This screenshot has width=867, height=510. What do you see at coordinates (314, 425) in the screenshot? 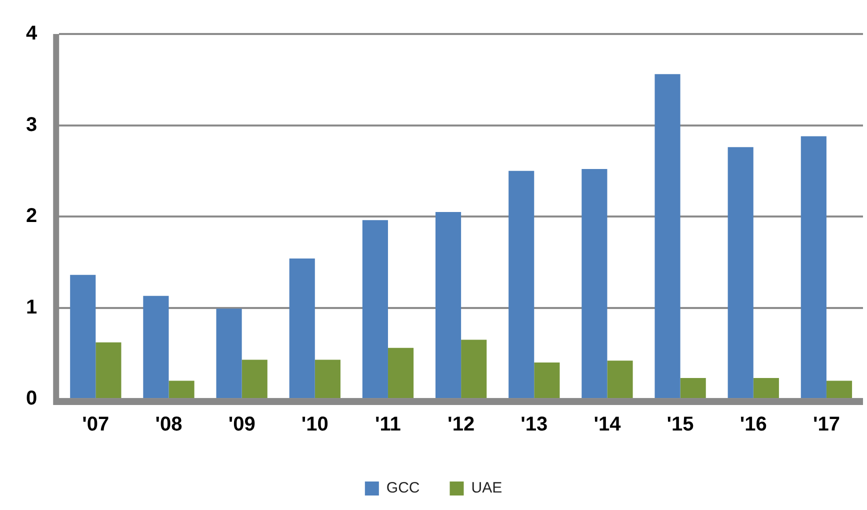
I see `x-tick-label: '10` at bounding box center [314, 425].